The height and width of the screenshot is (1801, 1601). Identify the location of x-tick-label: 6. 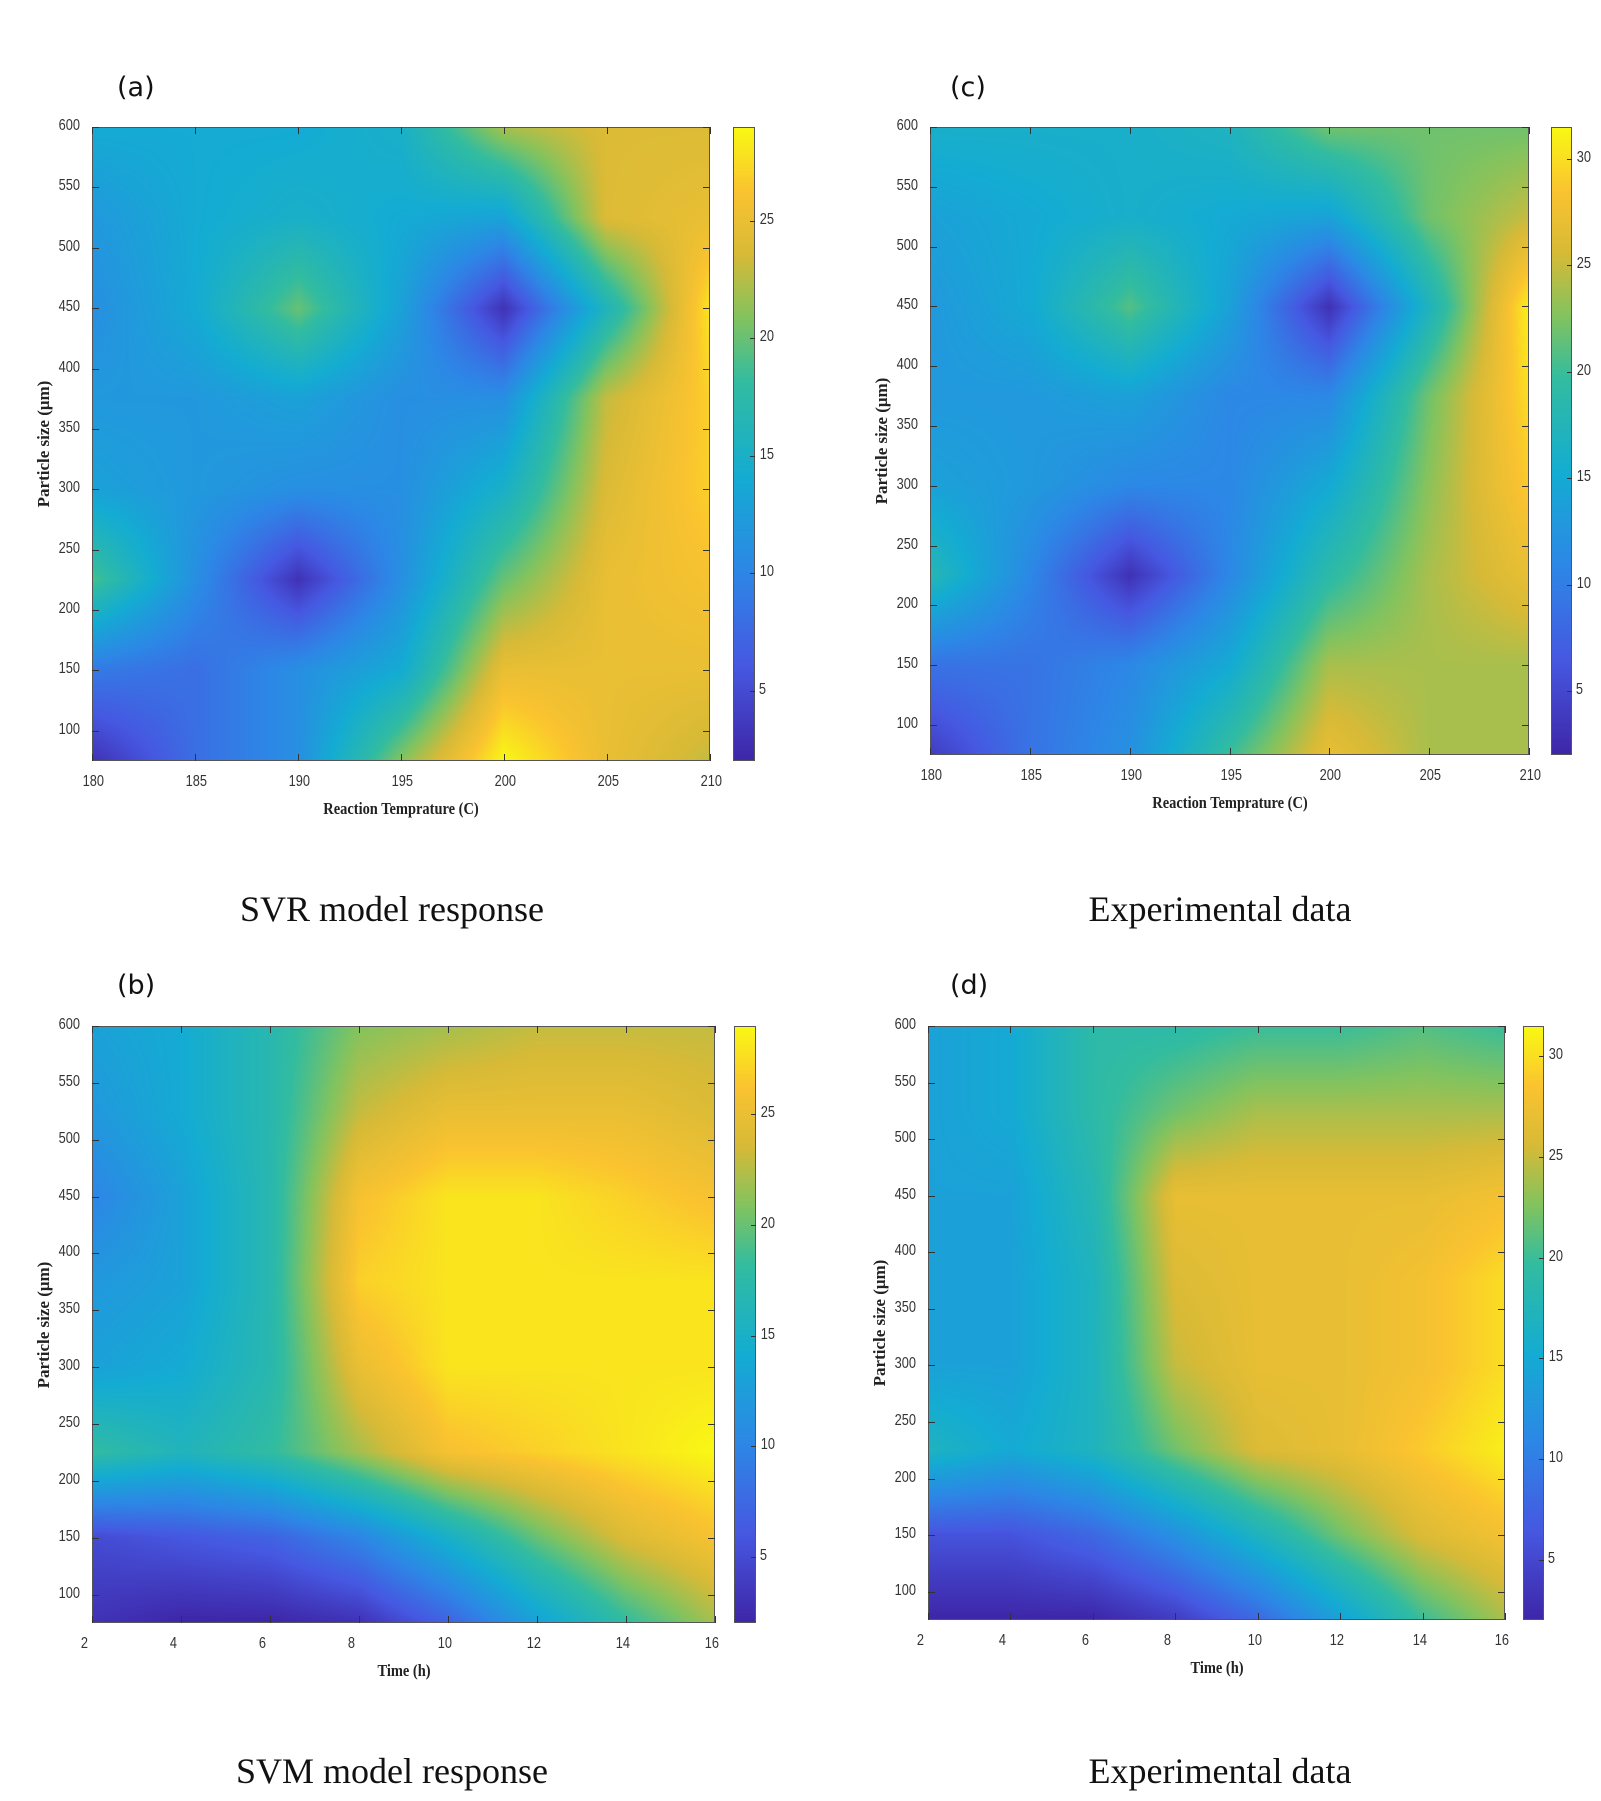
(1085, 1640).